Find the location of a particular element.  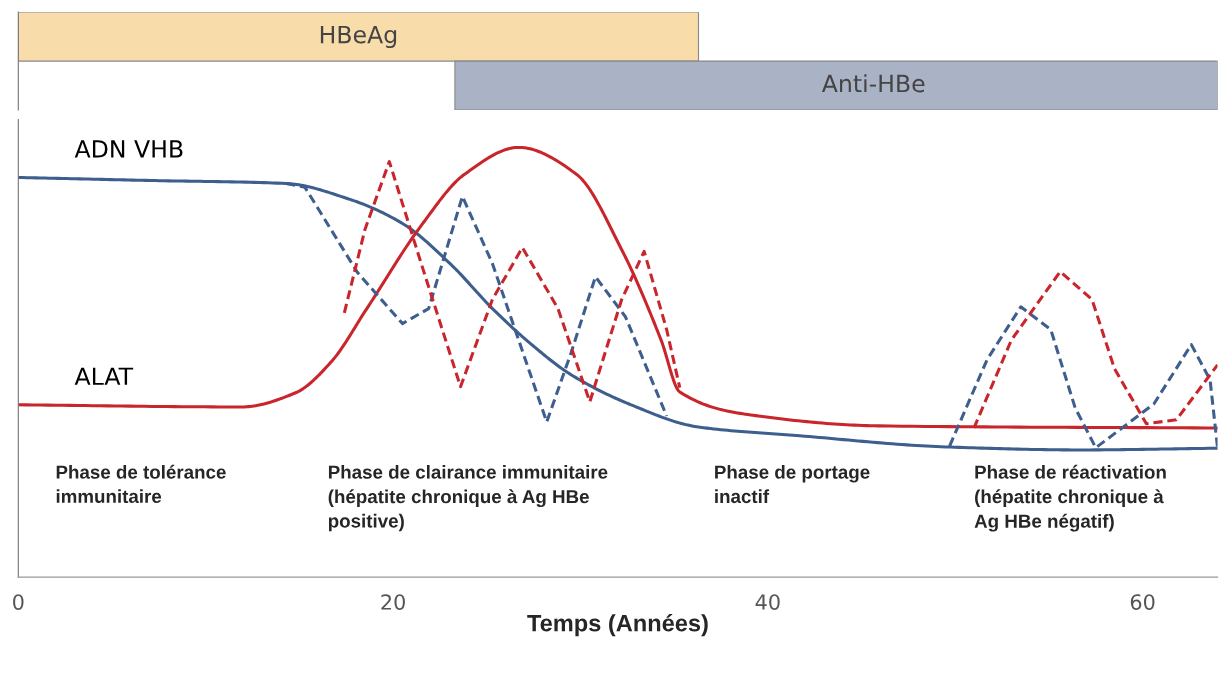

series-label: ALAT is located at coordinates (104, 376).